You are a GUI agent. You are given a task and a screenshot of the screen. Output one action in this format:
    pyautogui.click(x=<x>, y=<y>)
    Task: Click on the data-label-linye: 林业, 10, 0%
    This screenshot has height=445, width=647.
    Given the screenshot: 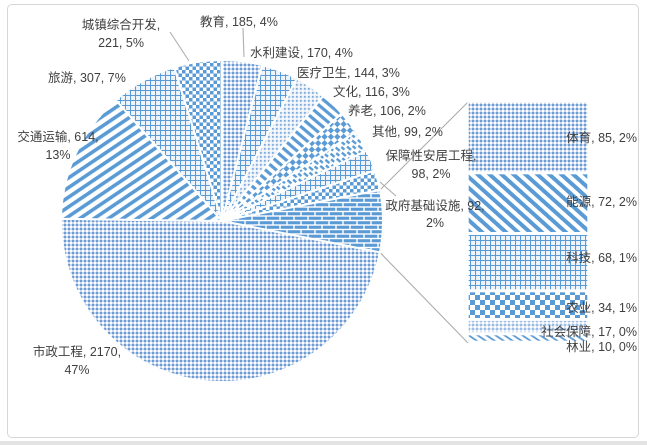 What is the action you would take?
    pyautogui.click(x=601, y=347)
    